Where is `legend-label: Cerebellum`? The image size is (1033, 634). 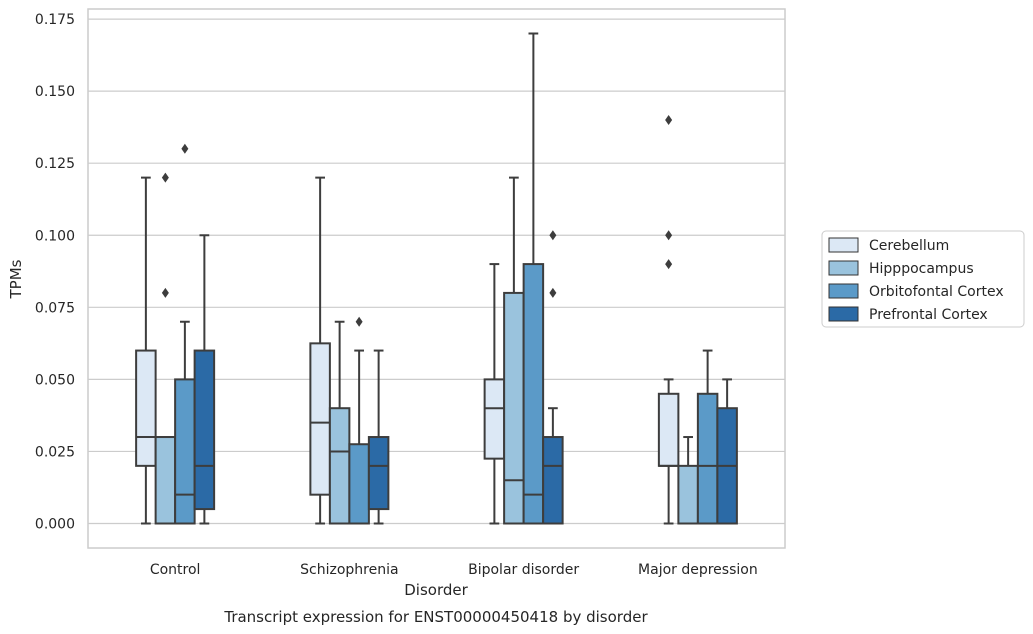
legend-label: Cerebellum is located at coordinates (909, 246).